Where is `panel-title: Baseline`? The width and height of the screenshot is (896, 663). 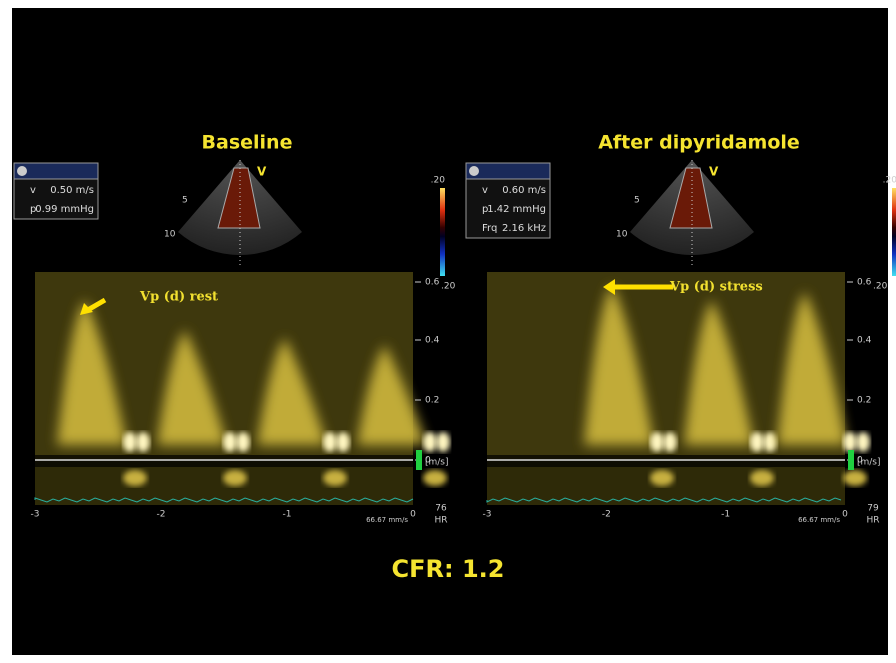 panel-title: Baseline is located at coordinates (247, 143).